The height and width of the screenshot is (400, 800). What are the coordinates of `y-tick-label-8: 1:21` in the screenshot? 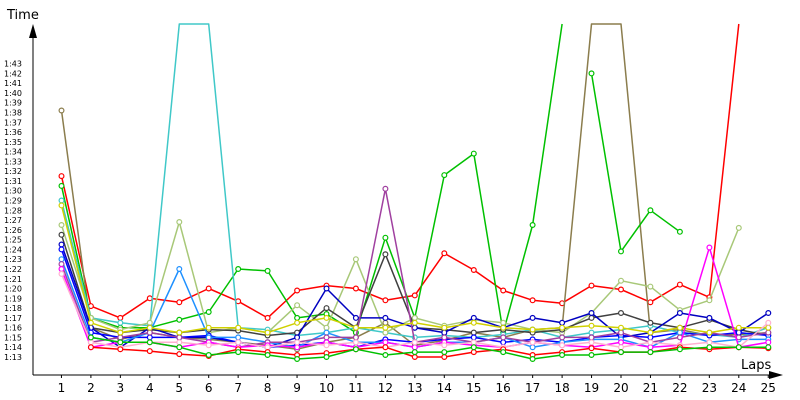 It's located at (13, 279).